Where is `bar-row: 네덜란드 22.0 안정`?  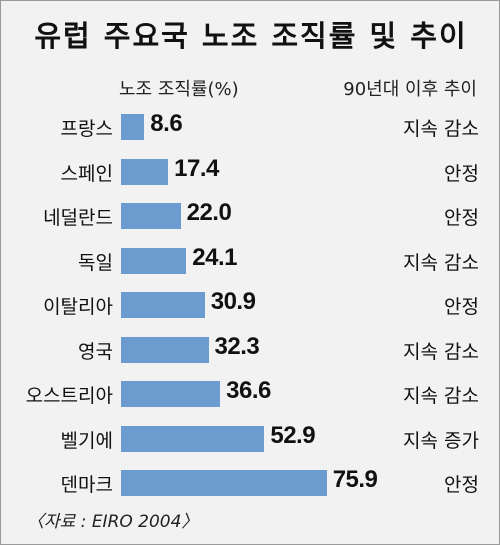
bar-row: 네덜란드 22.0 안정 is located at coordinates (250, 217).